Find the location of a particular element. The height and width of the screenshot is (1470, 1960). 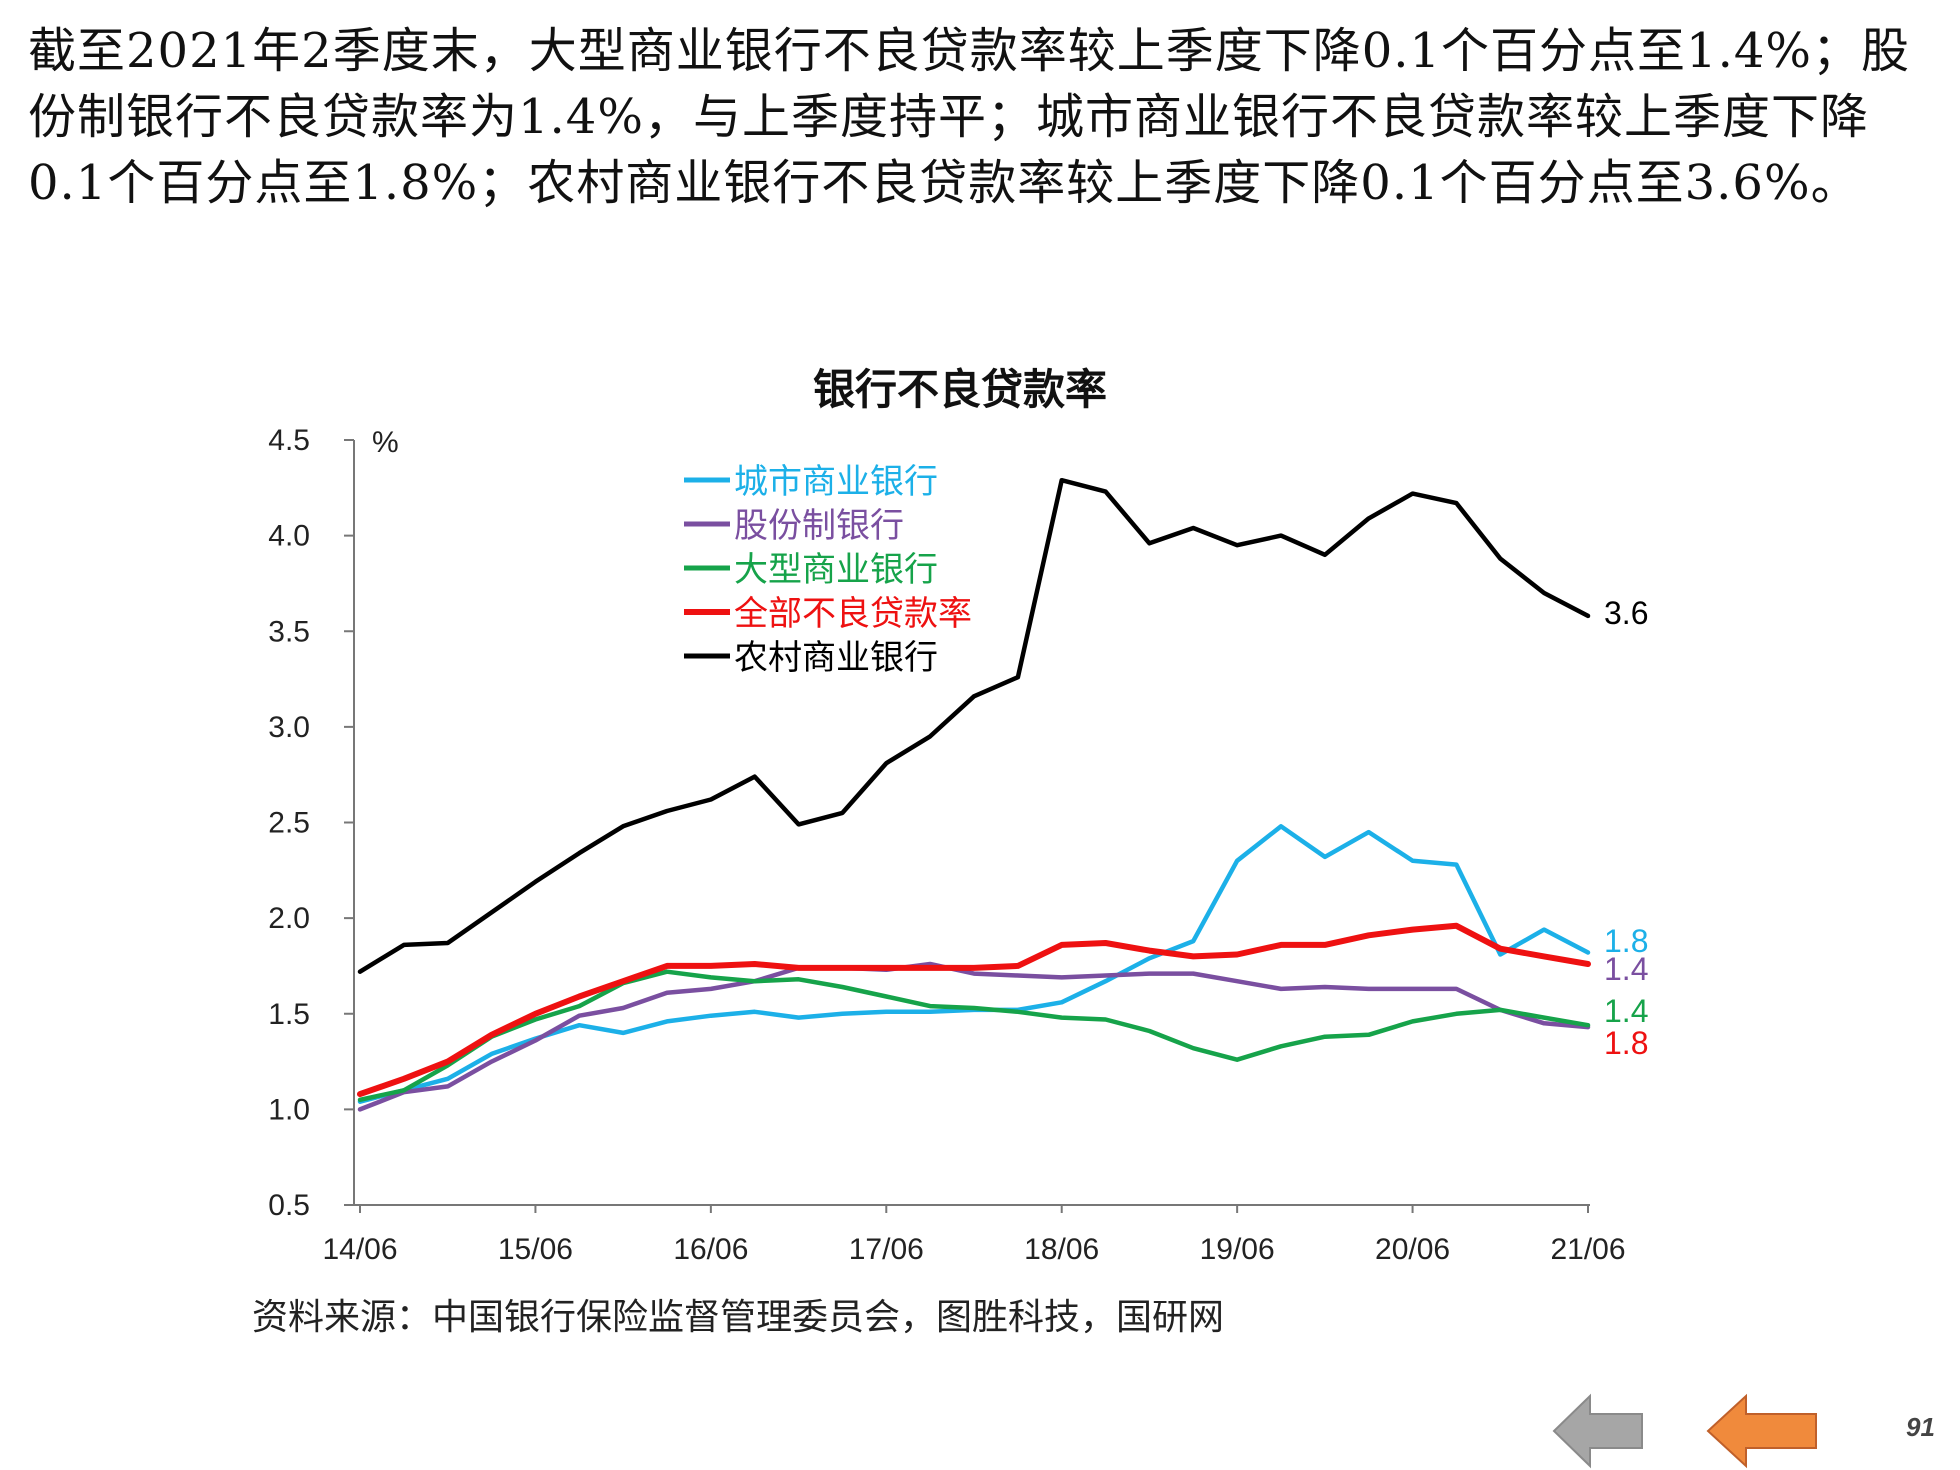

x-axis-ticks: 14/06 15/06 16/06 17/06 18/06 19/06 20/06 21/06 is located at coordinates (974, 1235).